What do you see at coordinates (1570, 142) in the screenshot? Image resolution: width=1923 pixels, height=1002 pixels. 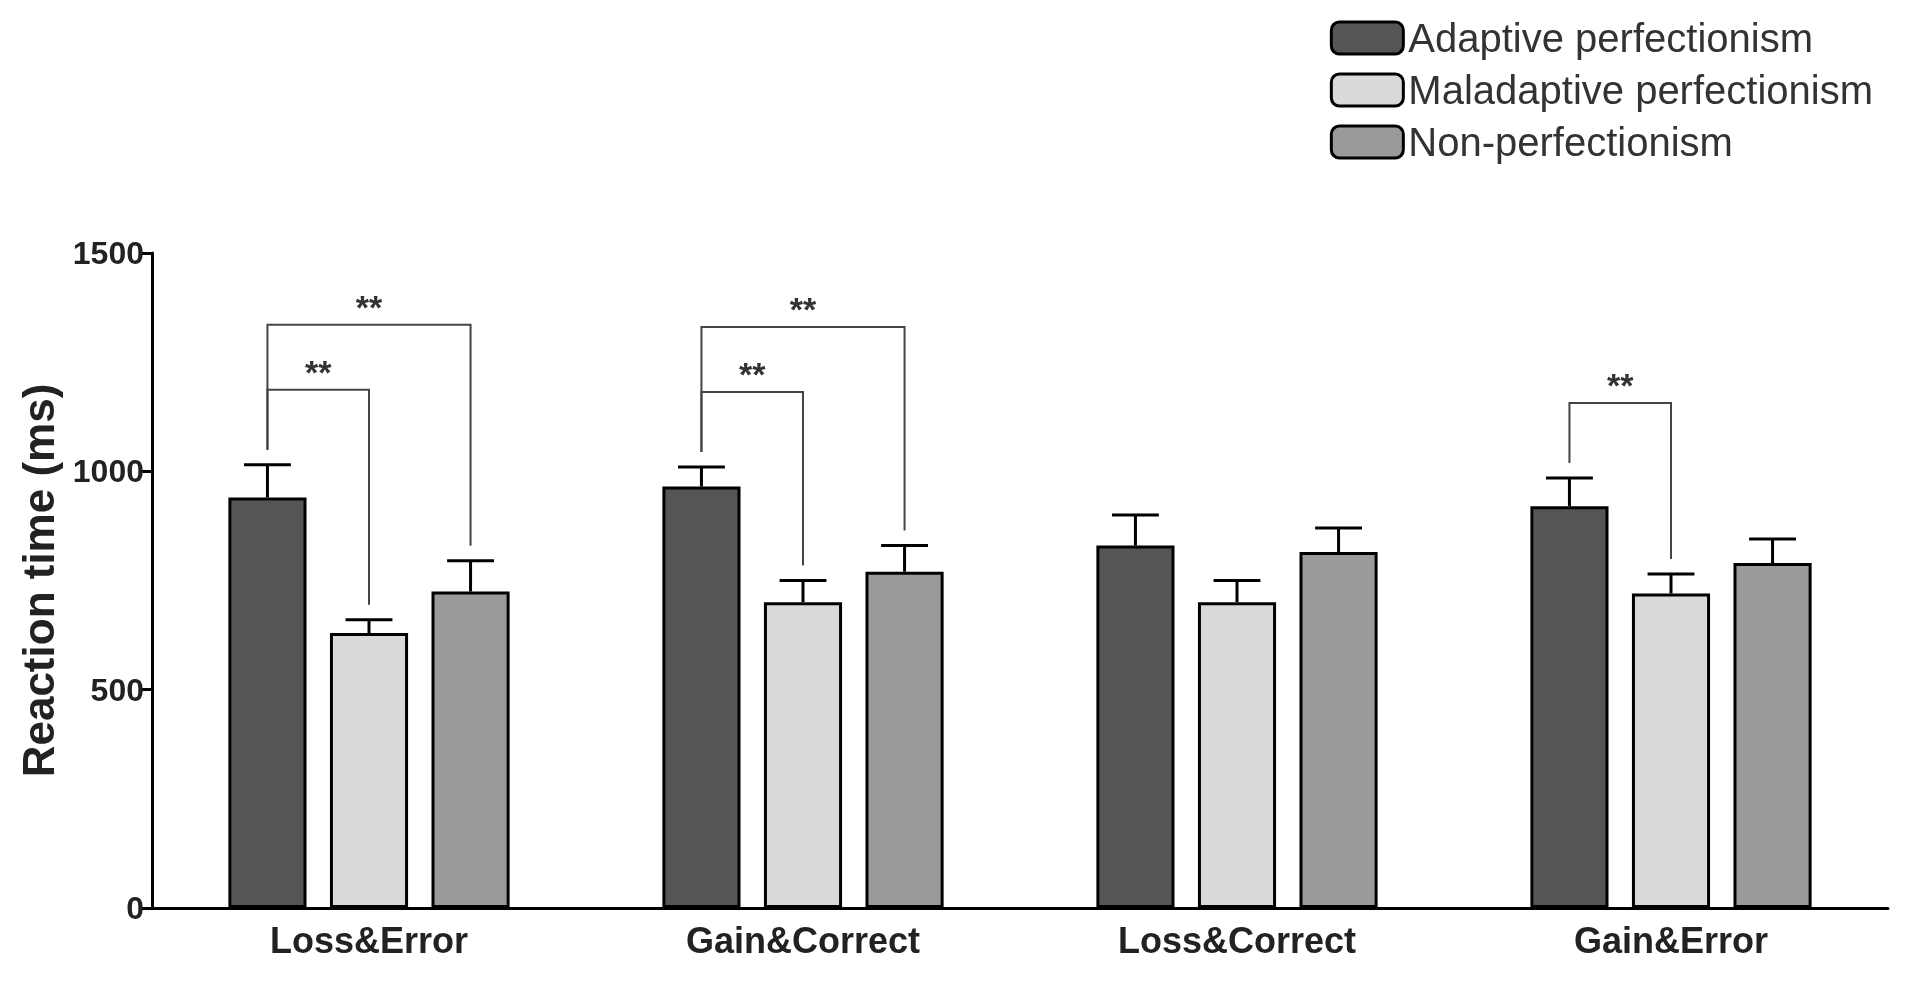 I see `legend-label: Non-perfectionism` at bounding box center [1570, 142].